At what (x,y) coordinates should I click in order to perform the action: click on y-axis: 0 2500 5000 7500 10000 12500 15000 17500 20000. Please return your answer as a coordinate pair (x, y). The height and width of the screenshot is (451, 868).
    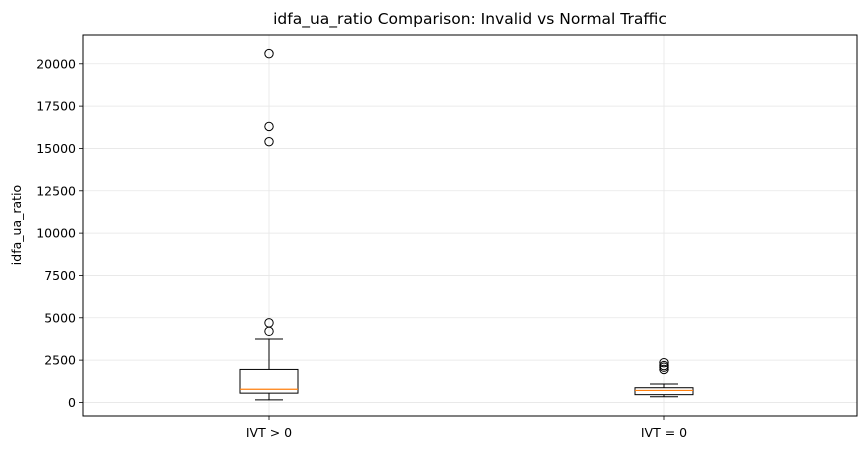
    Looking at the image, I should click on (59, 233).